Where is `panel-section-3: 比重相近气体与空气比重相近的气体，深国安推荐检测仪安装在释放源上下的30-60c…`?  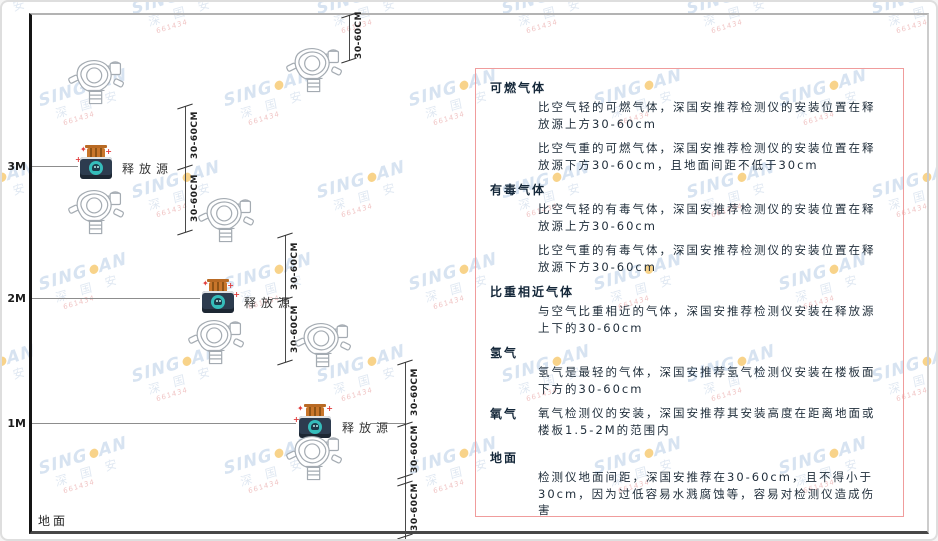
panel-section-3: 比重相近气体与空气比重相近的气体，深国安推荐检测仪安装在释放源上下的30-60c… is located at coordinates (689, 309).